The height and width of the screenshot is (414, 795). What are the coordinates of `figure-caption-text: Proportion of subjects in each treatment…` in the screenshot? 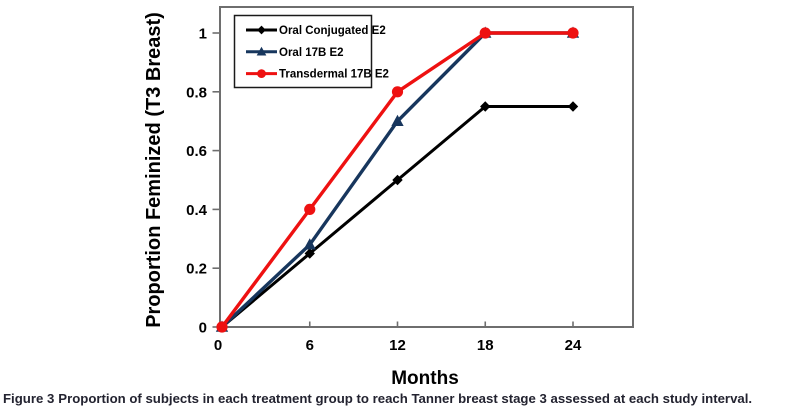 It's located at (405, 398).